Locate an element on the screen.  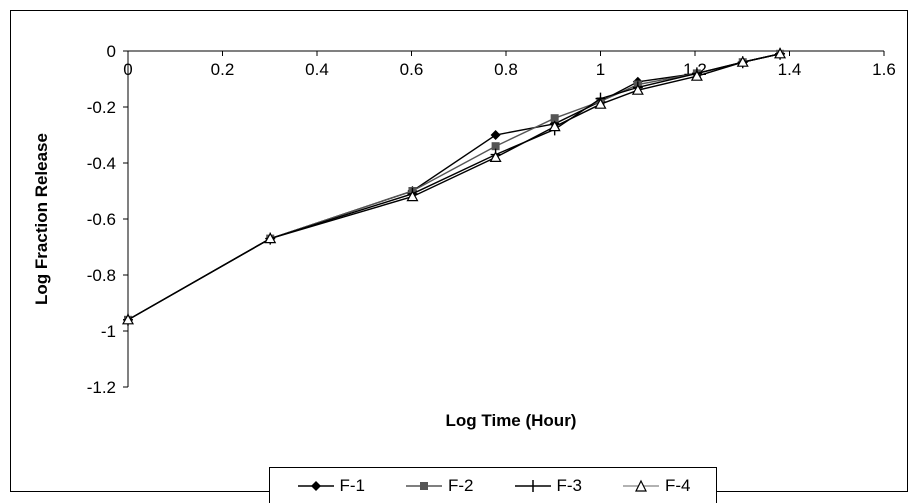
x-tick-label: 0 is located at coordinates (127, 69).